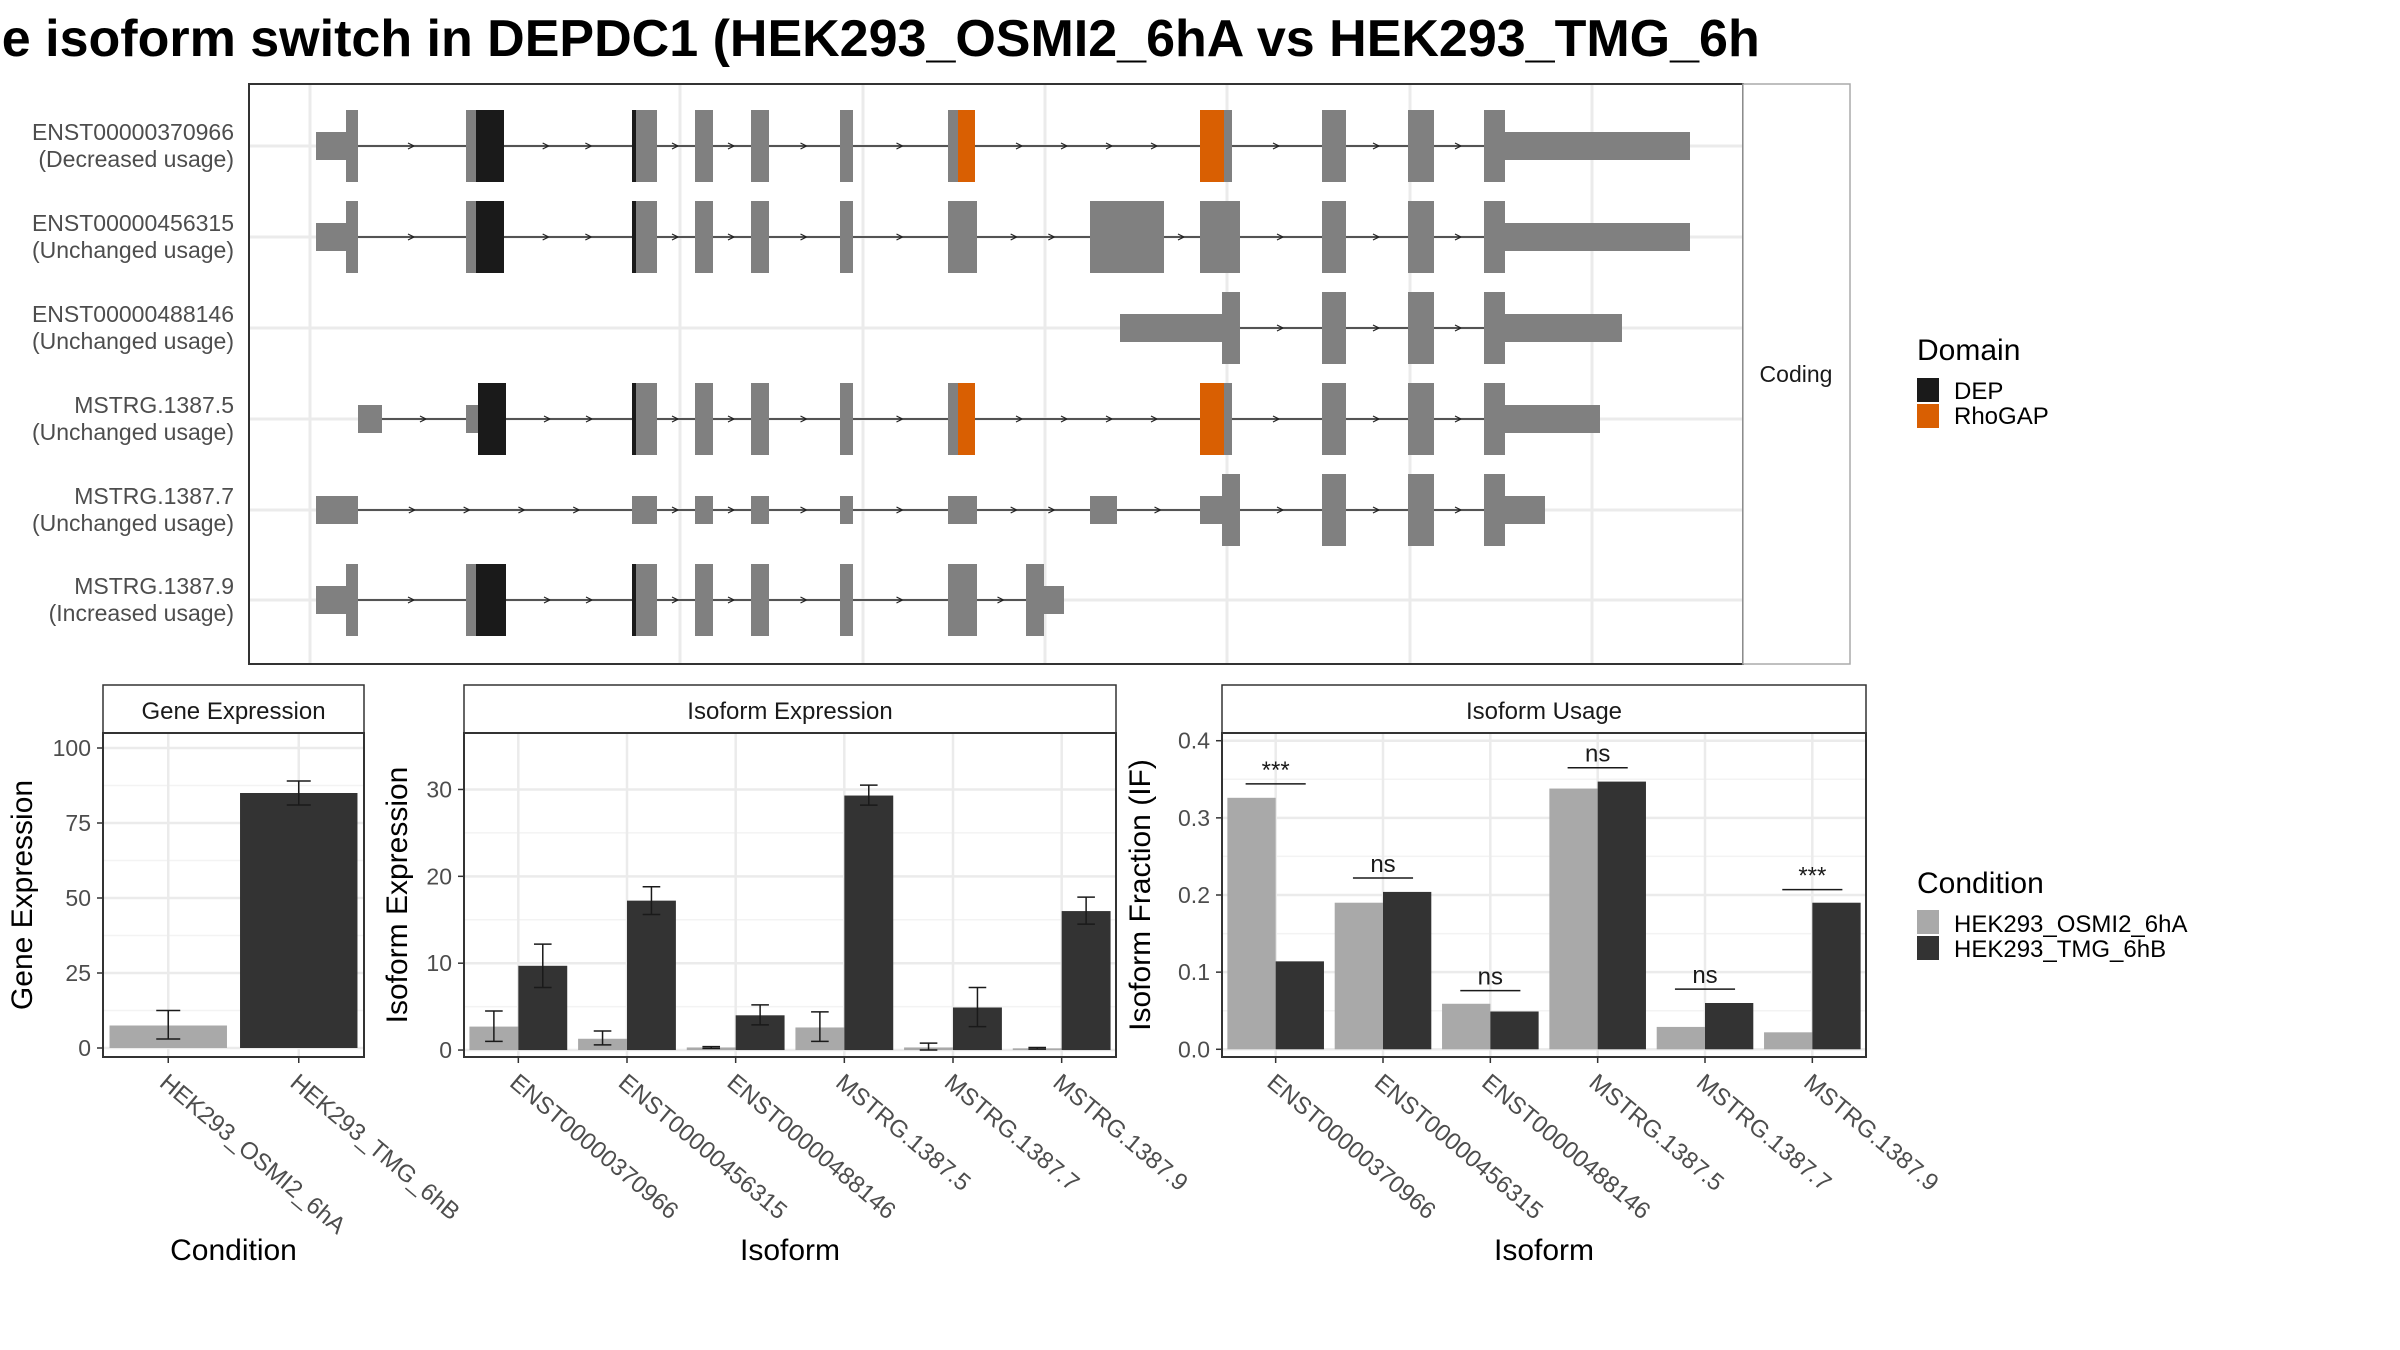 This screenshot has width=2400, height=1350. Describe the element at coordinates (1928, 922) in the screenshot. I see `legend-key-osmi2` at that location.